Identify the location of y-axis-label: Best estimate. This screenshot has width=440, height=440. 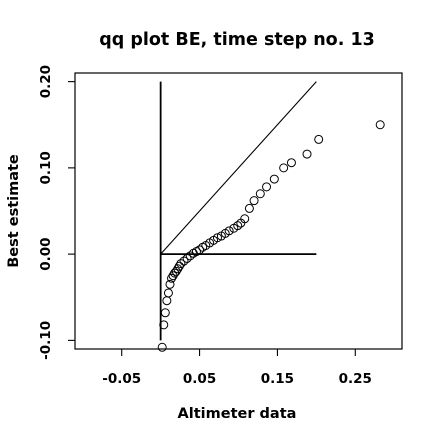
(14, 211).